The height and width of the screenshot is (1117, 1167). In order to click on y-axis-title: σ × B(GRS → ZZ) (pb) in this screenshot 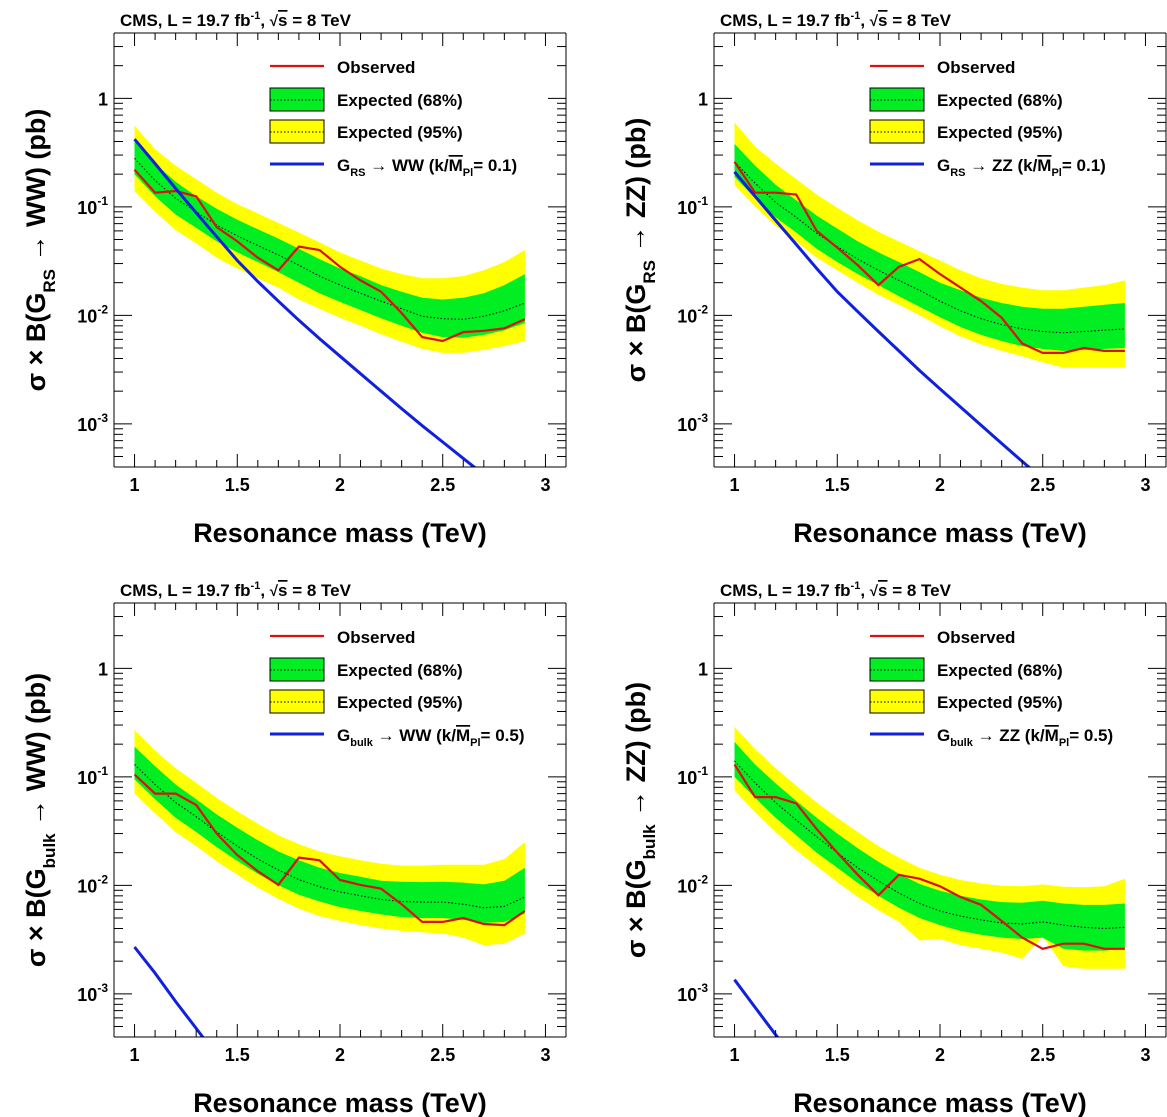, I will do `click(640, 250)`.